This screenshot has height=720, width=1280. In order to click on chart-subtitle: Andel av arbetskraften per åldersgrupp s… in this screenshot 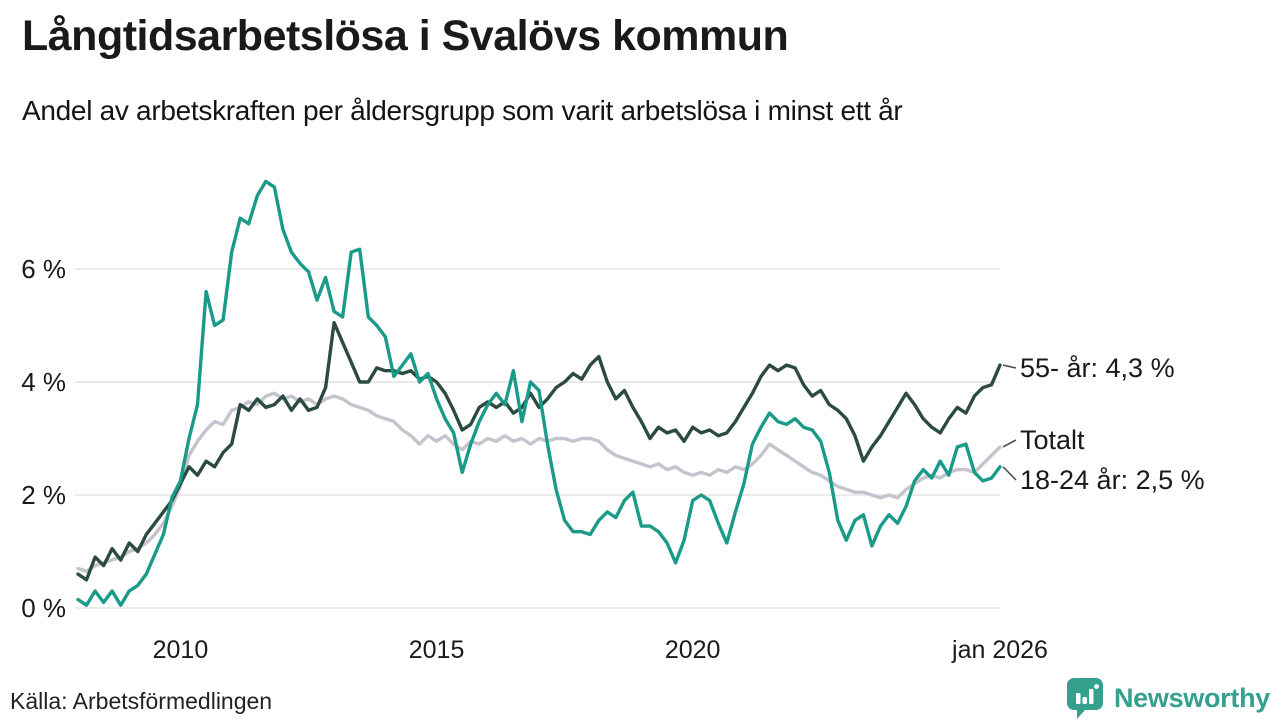, I will do `click(462, 110)`.